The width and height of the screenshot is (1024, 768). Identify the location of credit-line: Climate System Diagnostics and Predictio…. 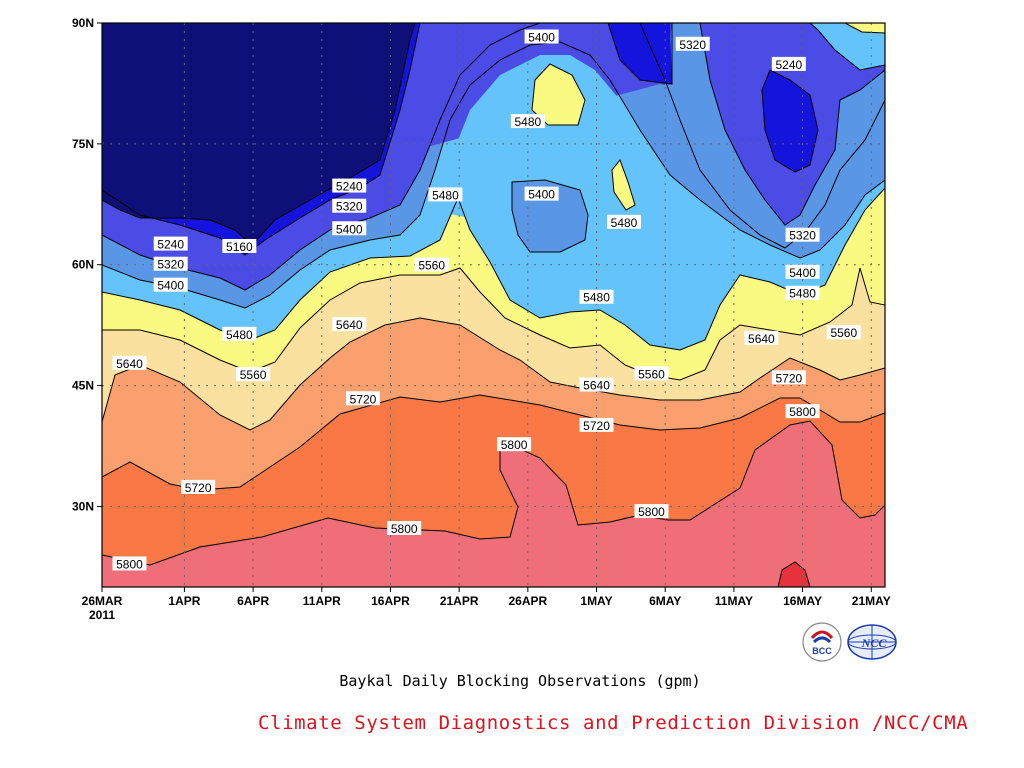
(613, 723).